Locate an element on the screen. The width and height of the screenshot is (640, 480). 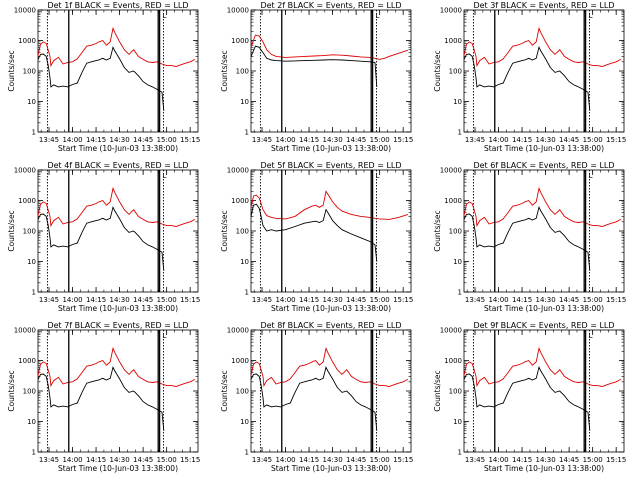
subplot-title: Det 8f BLACK = Events, RED = LLD is located at coordinates (330, 325).